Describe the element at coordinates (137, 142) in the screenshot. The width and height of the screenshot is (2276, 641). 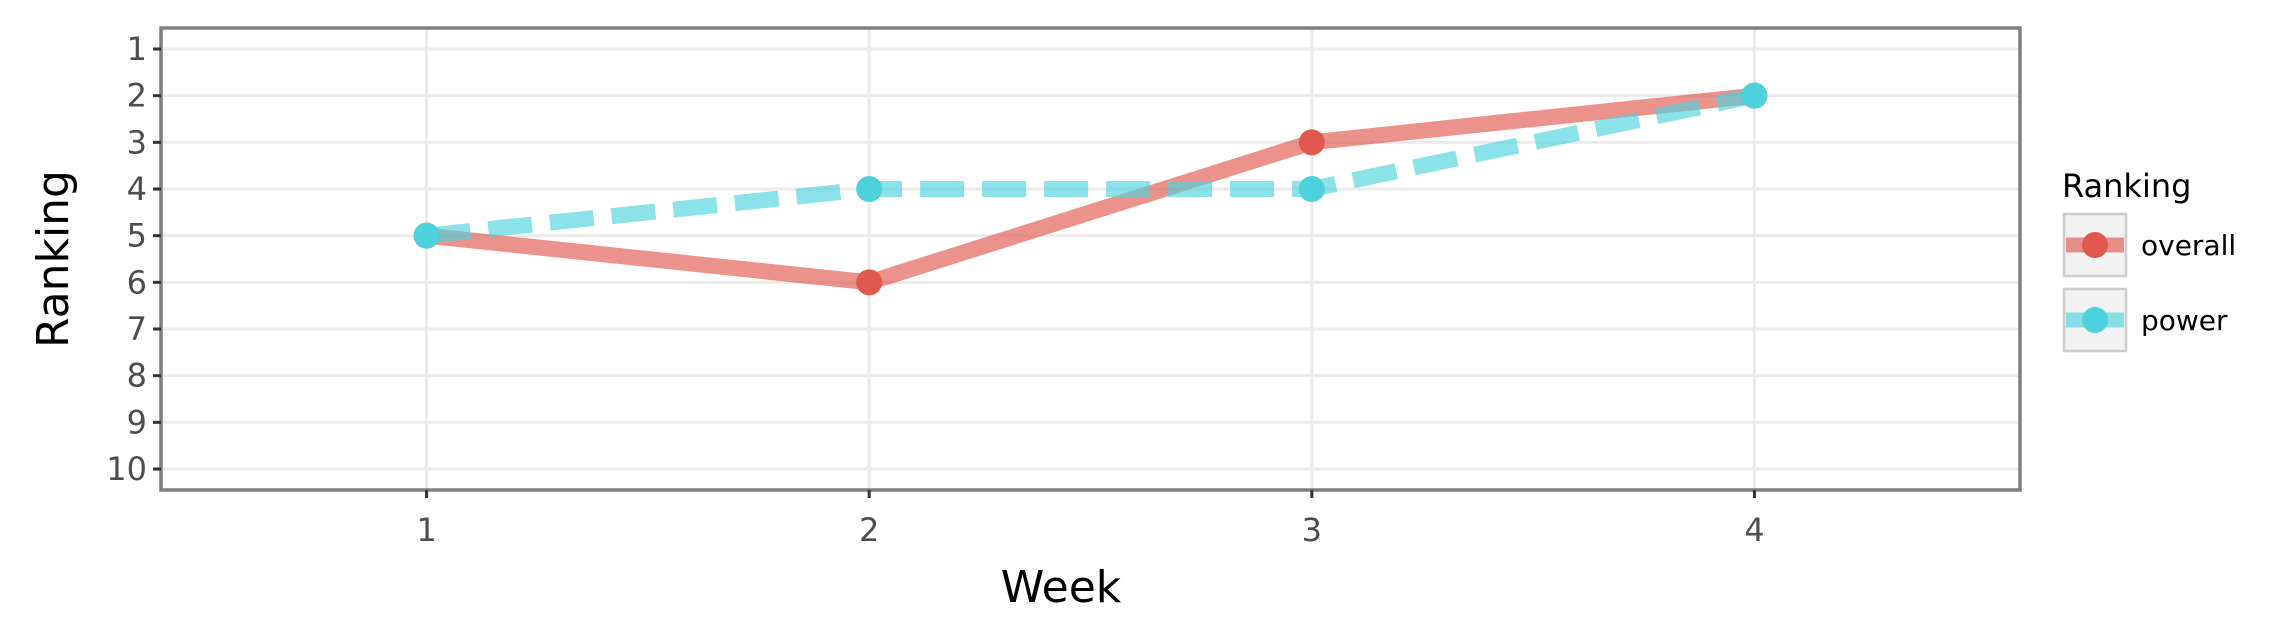
I see `y-tick-label: 3` at that location.